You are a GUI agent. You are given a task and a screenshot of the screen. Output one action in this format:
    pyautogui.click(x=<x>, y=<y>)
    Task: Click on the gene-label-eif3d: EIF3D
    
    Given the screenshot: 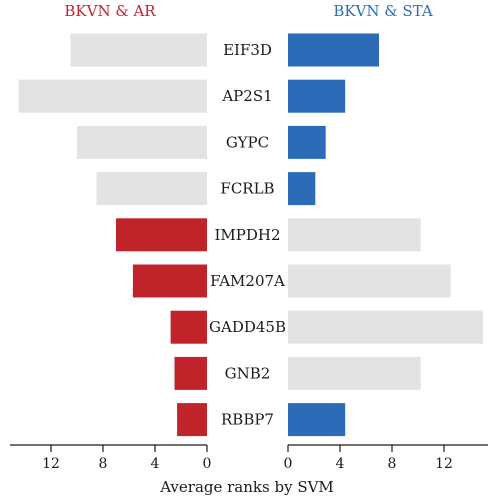 What is the action you would take?
    pyautogui.click(x=247, y=50)
    